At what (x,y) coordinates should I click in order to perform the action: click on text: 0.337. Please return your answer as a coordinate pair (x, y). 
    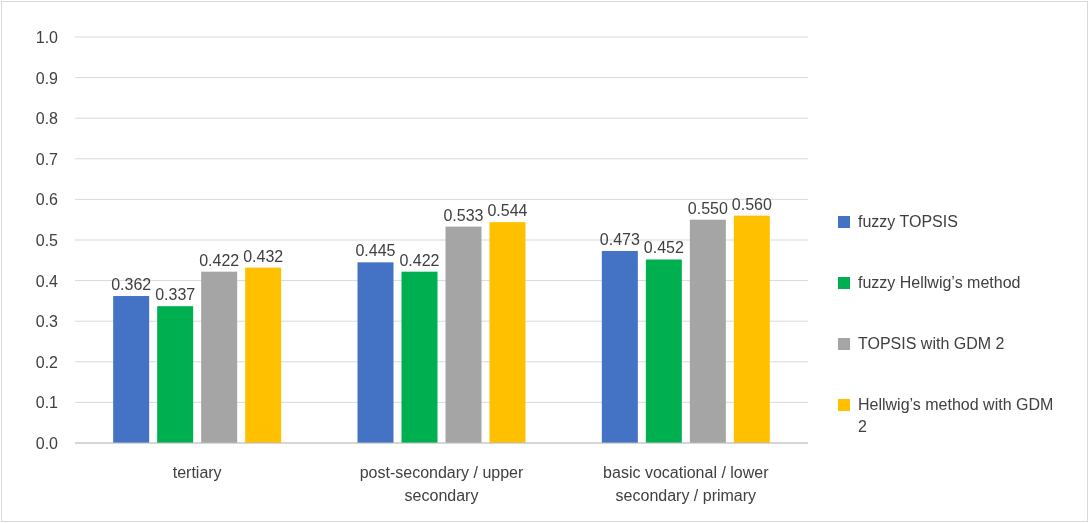
    Looking at the image, I should click on (175, 295).